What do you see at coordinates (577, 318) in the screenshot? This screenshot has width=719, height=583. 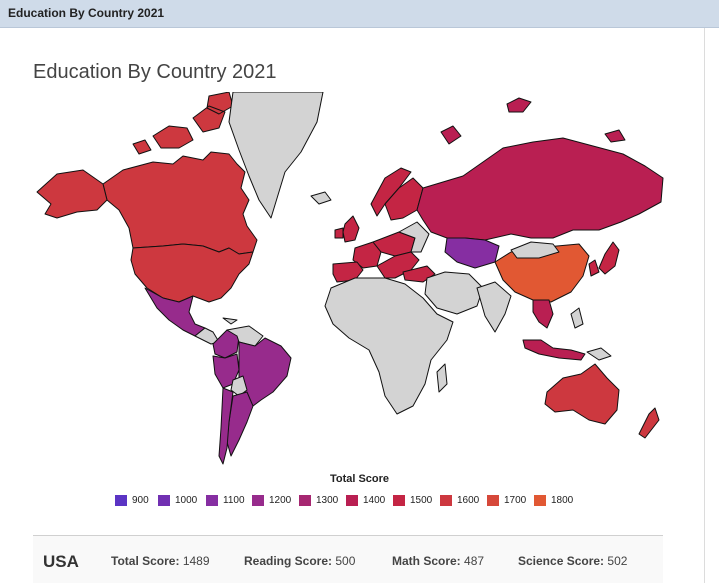 I see `country-philippines` at bounding box center [577, 318].